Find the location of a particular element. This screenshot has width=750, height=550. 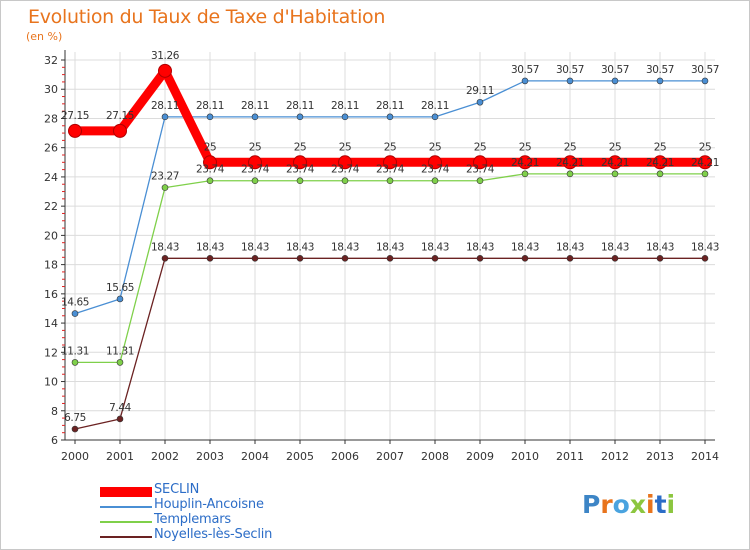

y-tick-label: 10 is located at coordinates (51, 382).